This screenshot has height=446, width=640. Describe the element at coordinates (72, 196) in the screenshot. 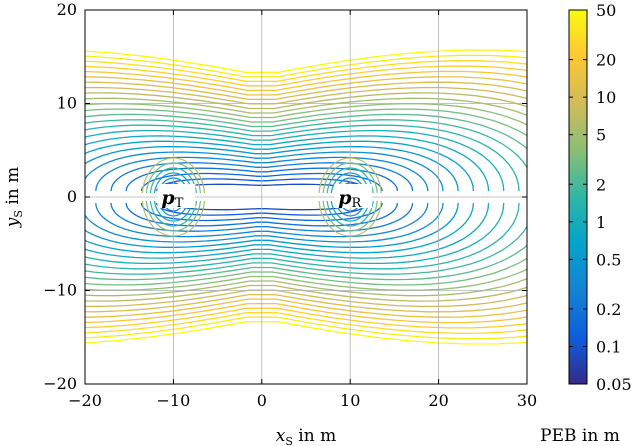

I see `y-tick-label: 0` at that location.